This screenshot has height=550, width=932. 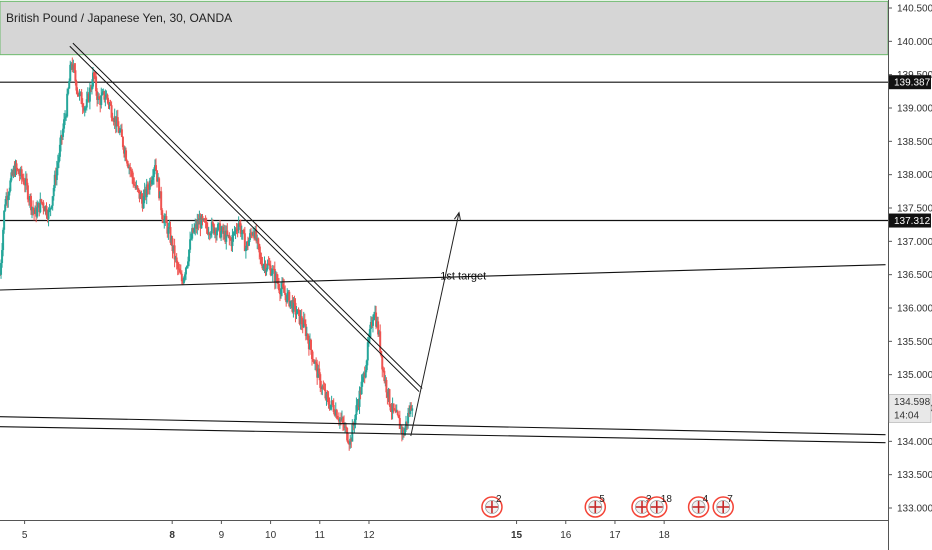 I want to click on economic-event-icon: 7, so click(x=723, y=506).